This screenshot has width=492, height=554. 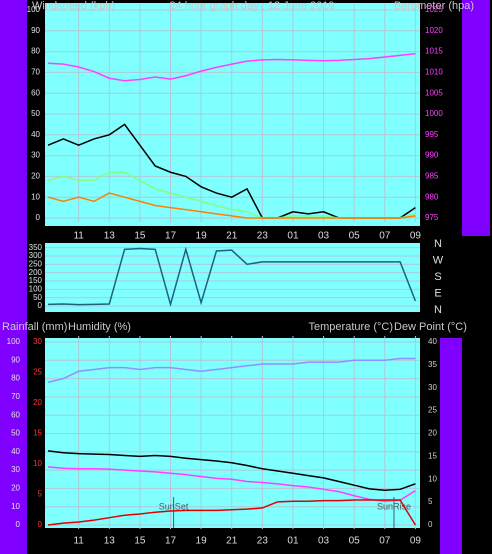 I want to click on x-tick-label: 11, so click(x=78, y=236).